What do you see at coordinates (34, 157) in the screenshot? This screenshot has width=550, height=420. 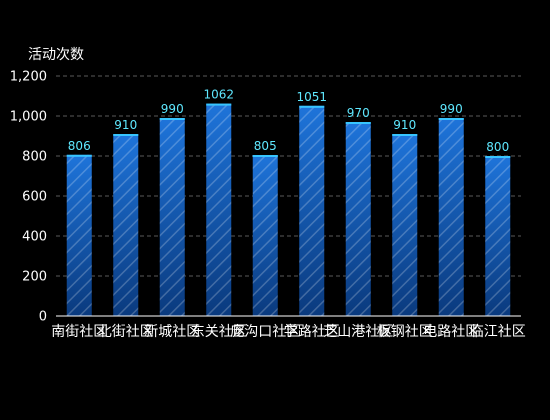 I see `y-tick-label: 800` at bounding box center [34, 157].